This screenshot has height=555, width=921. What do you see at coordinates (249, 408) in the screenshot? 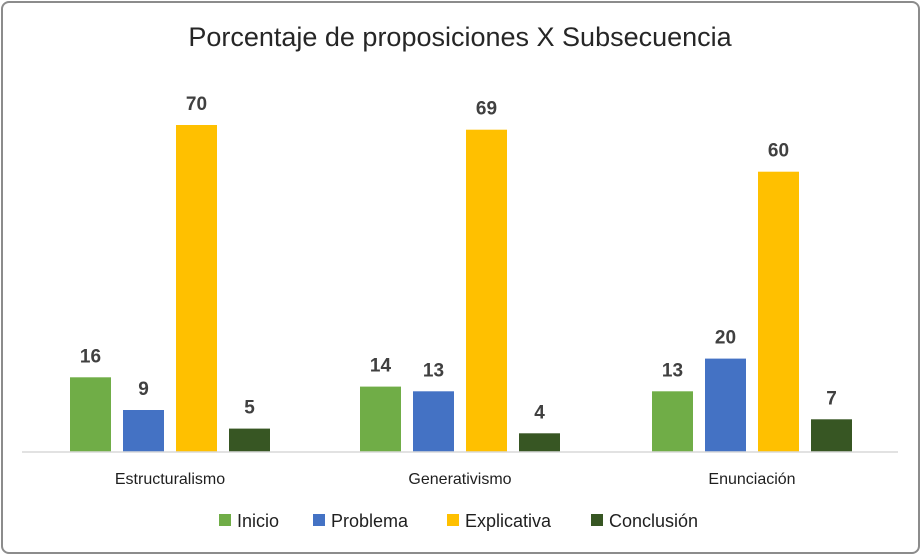
I see `data-label: 5` at bounding box center [249, 408].